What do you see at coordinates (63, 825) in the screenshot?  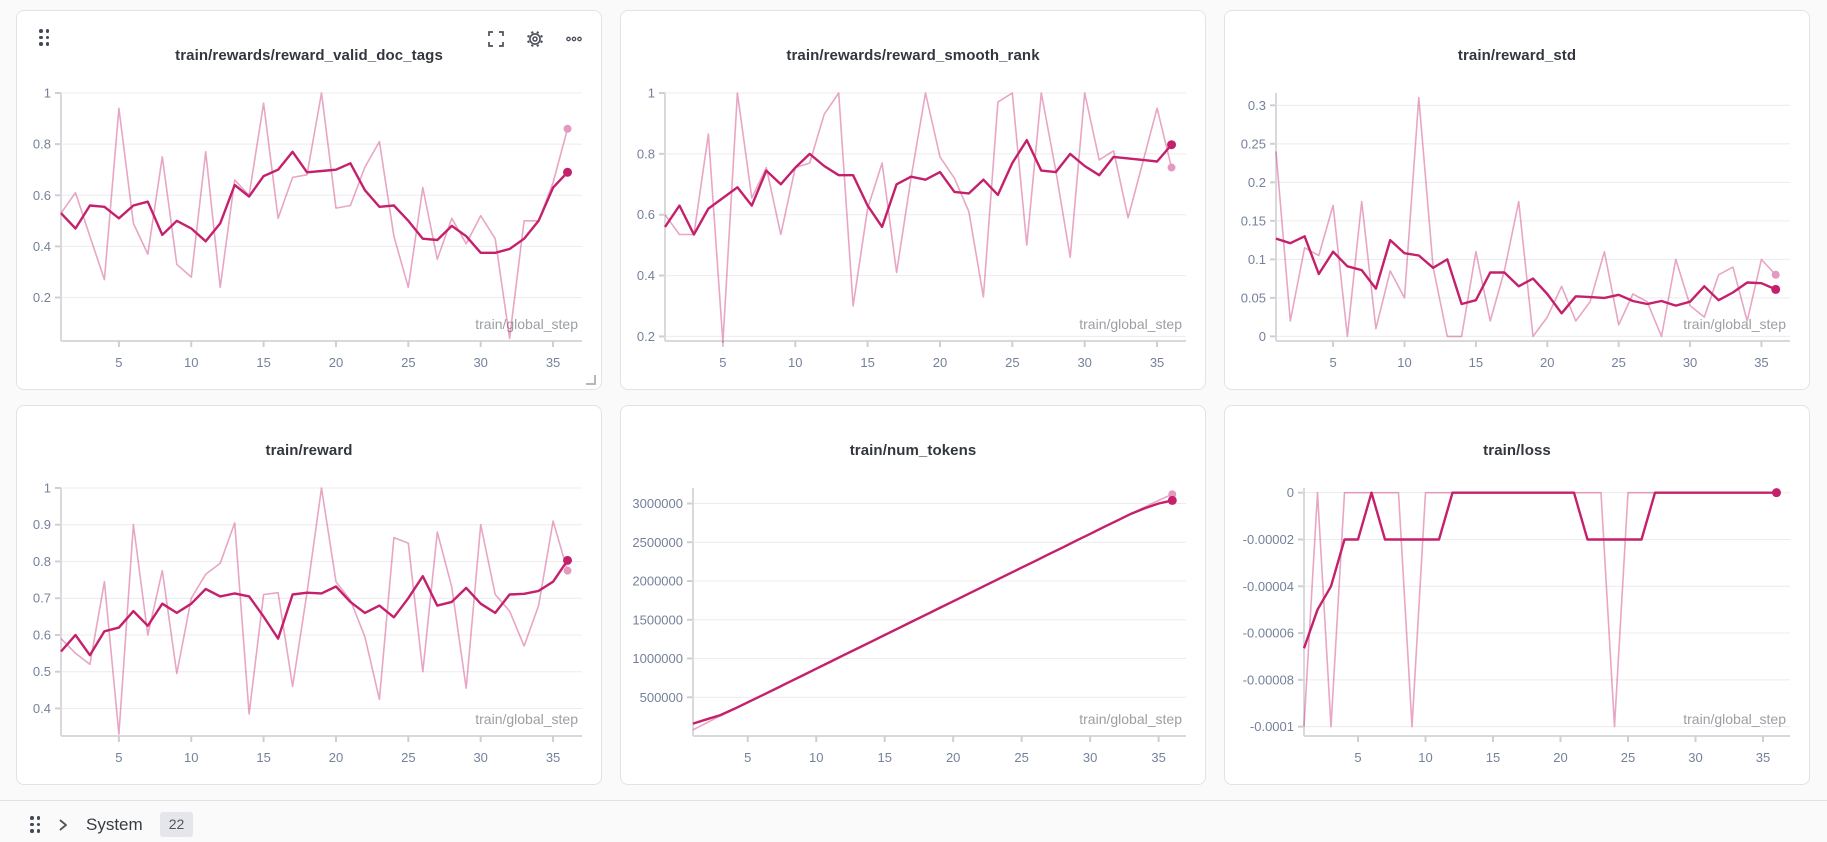 I see `chevron-right-icon` at bounding box center [63, 825].